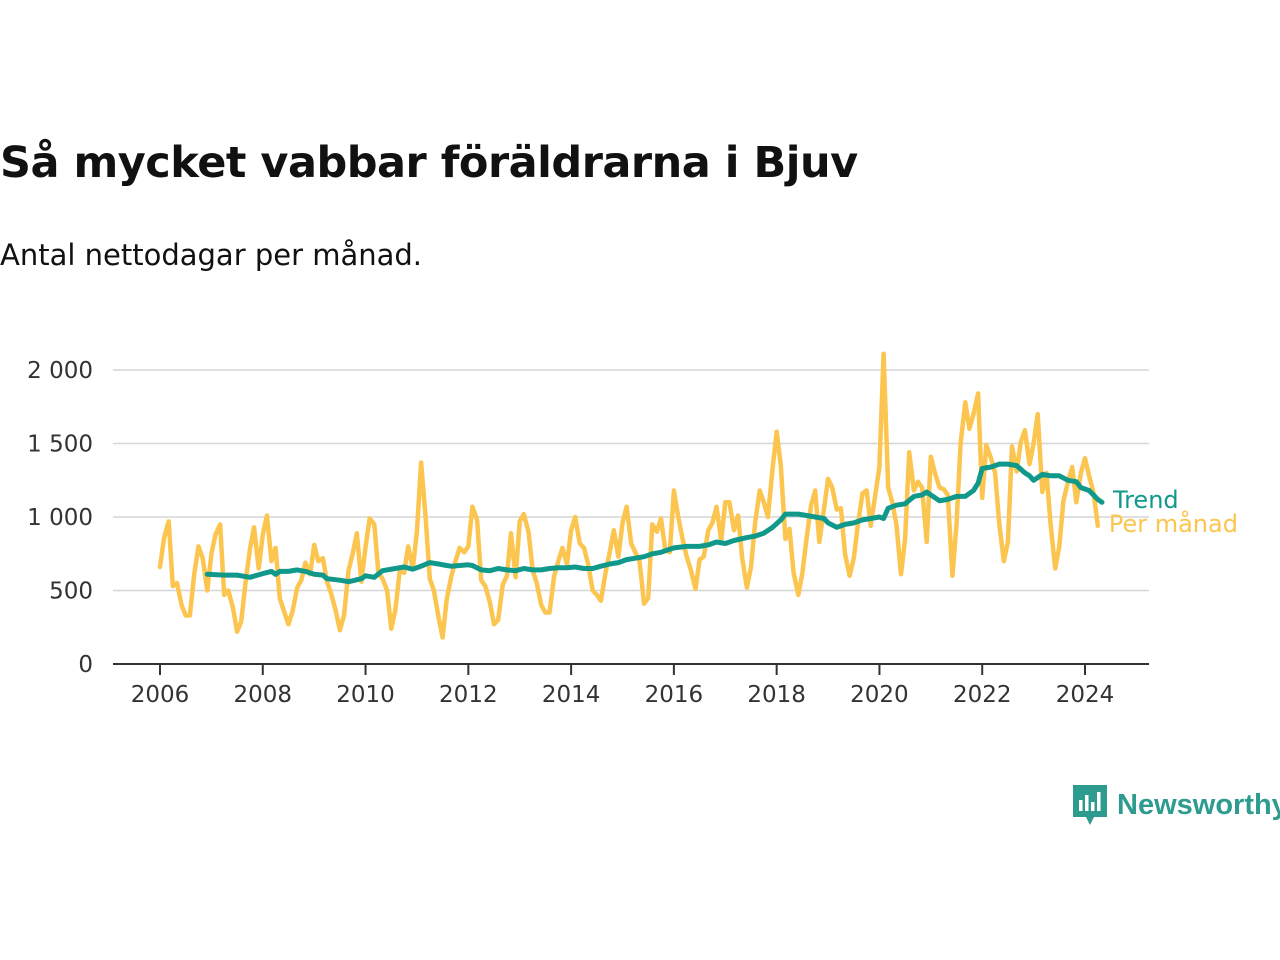  I want to click on chart-subtitle: Antal nettodagar per månad., so click(211, 255).